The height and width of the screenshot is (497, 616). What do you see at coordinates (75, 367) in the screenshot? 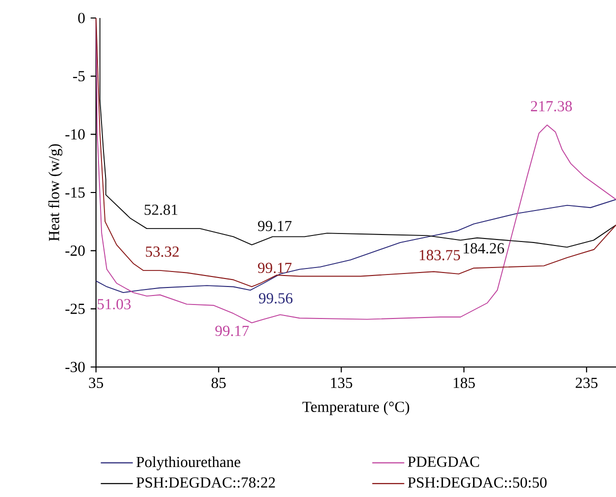
I see `y-tick-label: -30` at bounding box center [75, 367].